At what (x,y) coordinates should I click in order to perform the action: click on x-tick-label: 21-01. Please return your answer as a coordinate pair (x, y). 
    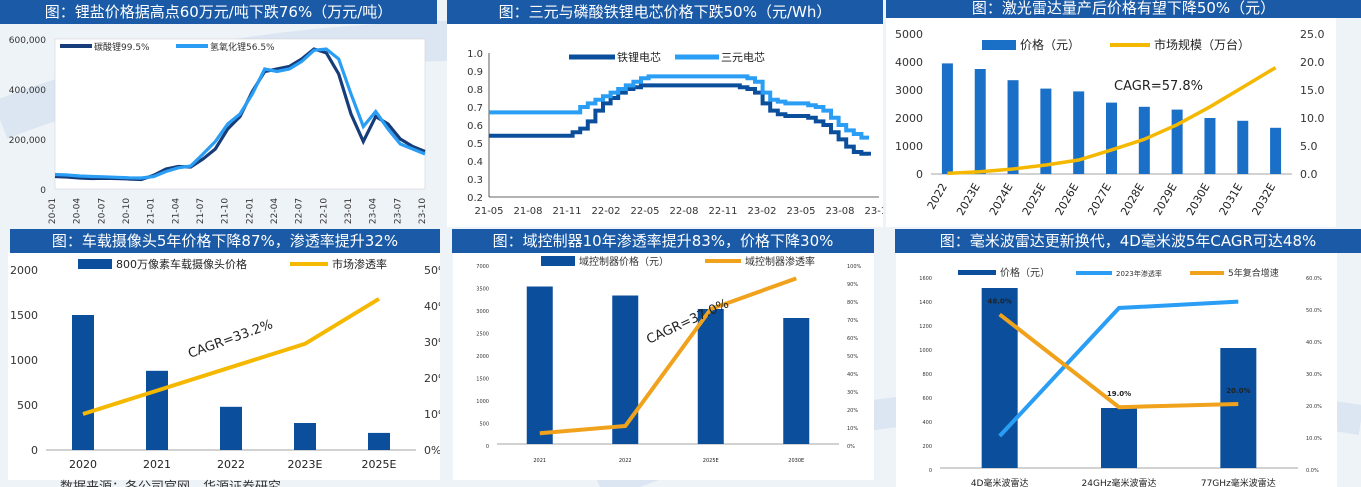
    Looking at the image, I should click on (152, 211).